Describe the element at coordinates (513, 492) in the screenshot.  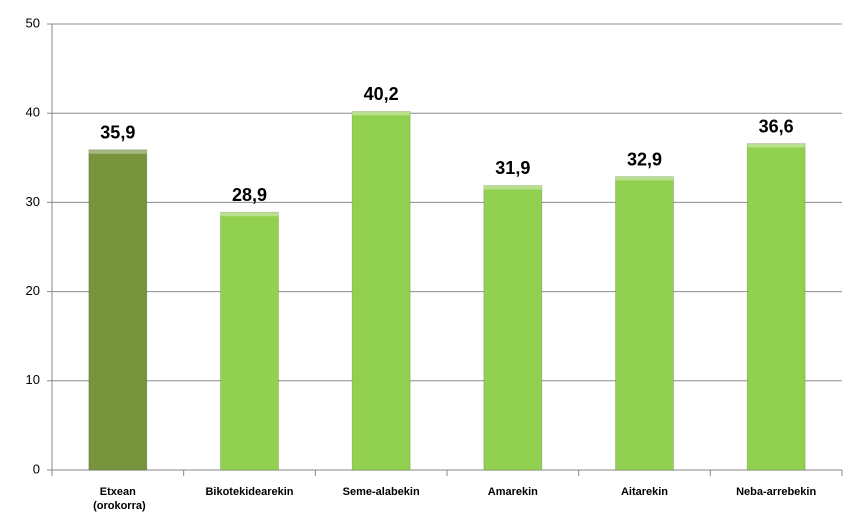
I see `x-tick-label: Amarekin` at that location.